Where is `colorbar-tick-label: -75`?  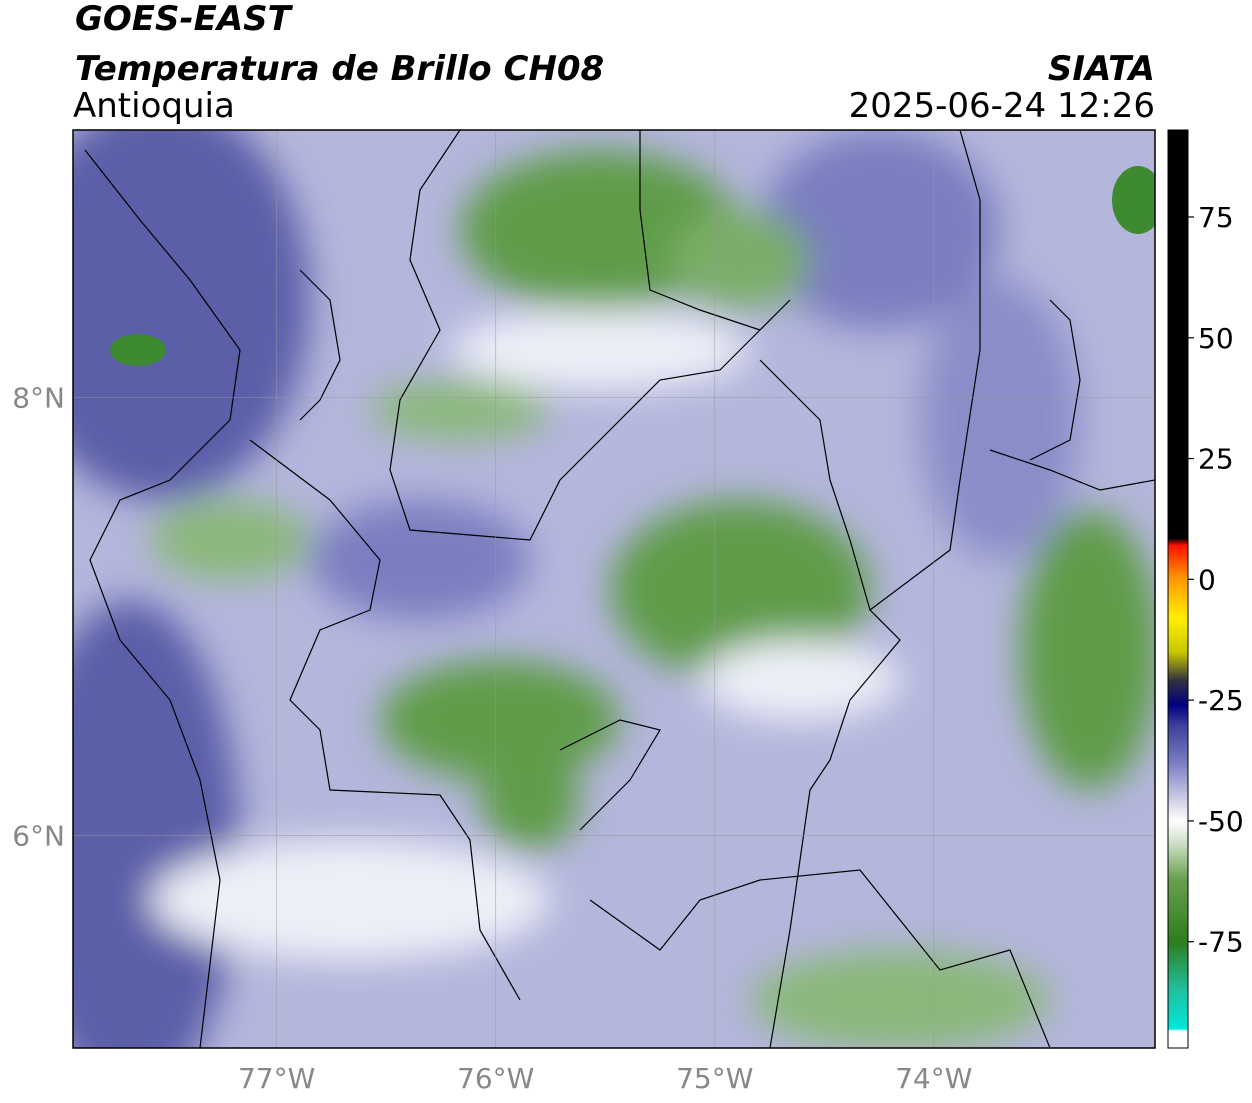 colorbar-tick-label: -75 is located at coordinates (1221, 942).